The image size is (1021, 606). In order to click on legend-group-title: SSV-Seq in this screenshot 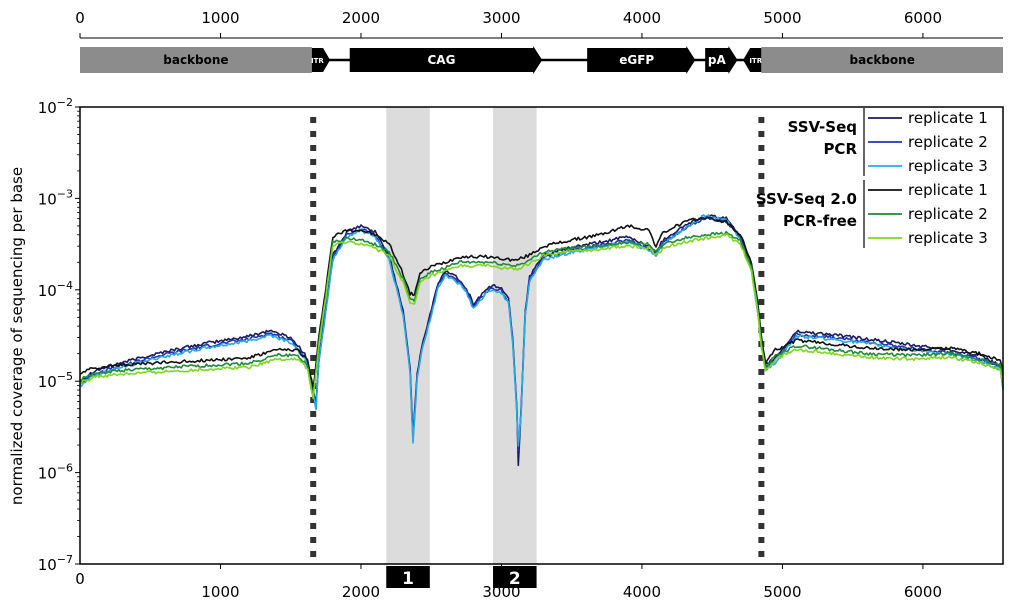, I will do `click(822, 127)`.